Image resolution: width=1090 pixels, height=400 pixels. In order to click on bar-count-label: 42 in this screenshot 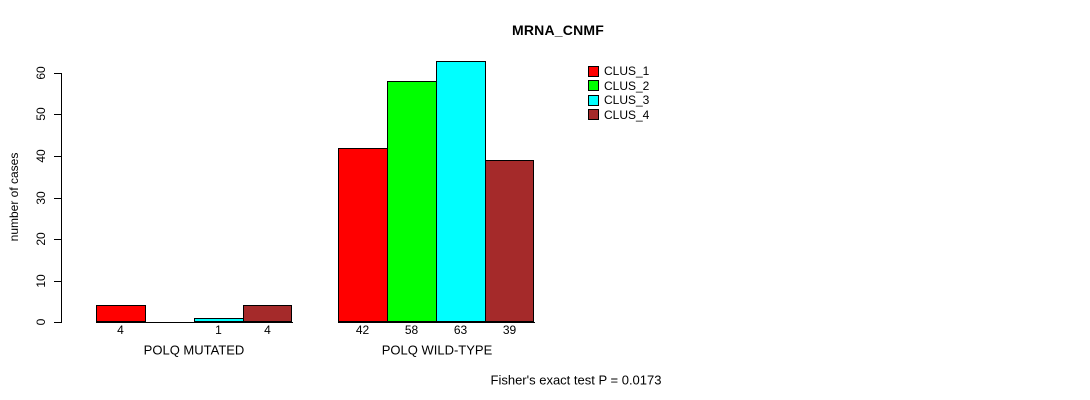, I will do `click(362, 330)`.